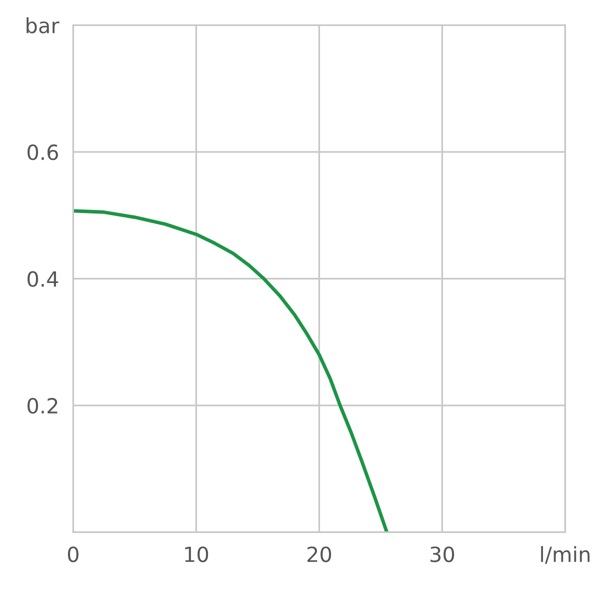  I want to click on x-tick-label: 10, so click(196, 554).